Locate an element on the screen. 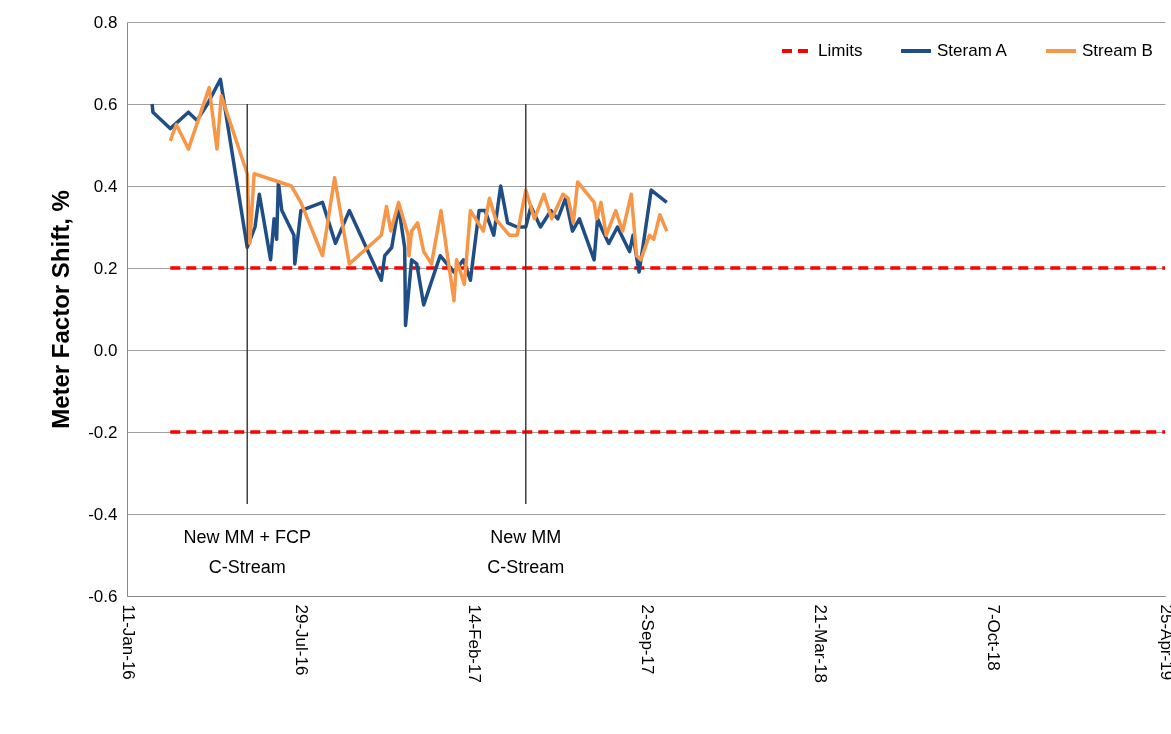 The width and height of the screenshot is (1171, 734). y-tick-label: -0.2 is located at coordinates (103, 432).